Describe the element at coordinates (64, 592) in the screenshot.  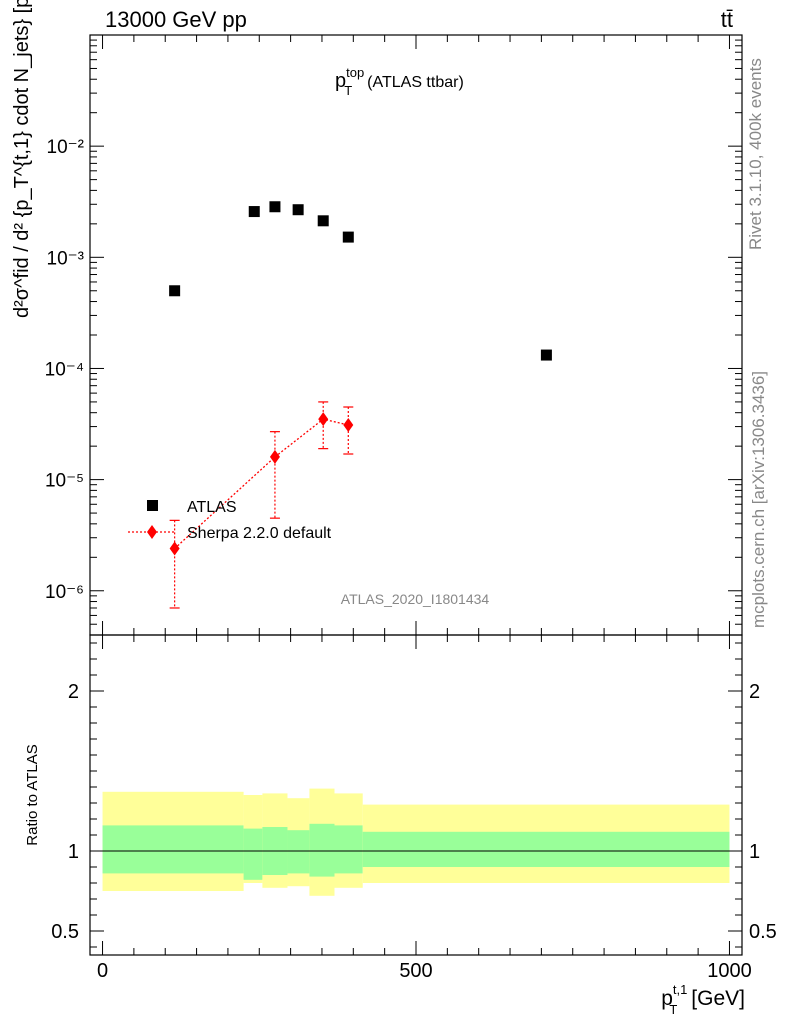
I see `y-tick-label-upper: 10⁻⁶` at that location.